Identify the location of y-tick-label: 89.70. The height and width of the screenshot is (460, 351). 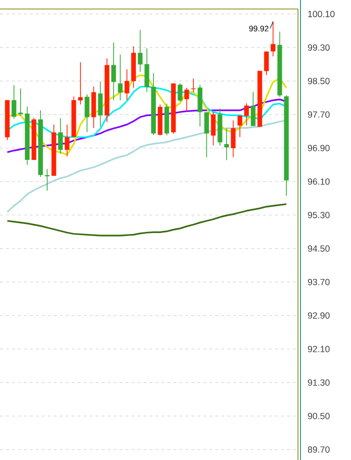
(319, 449).